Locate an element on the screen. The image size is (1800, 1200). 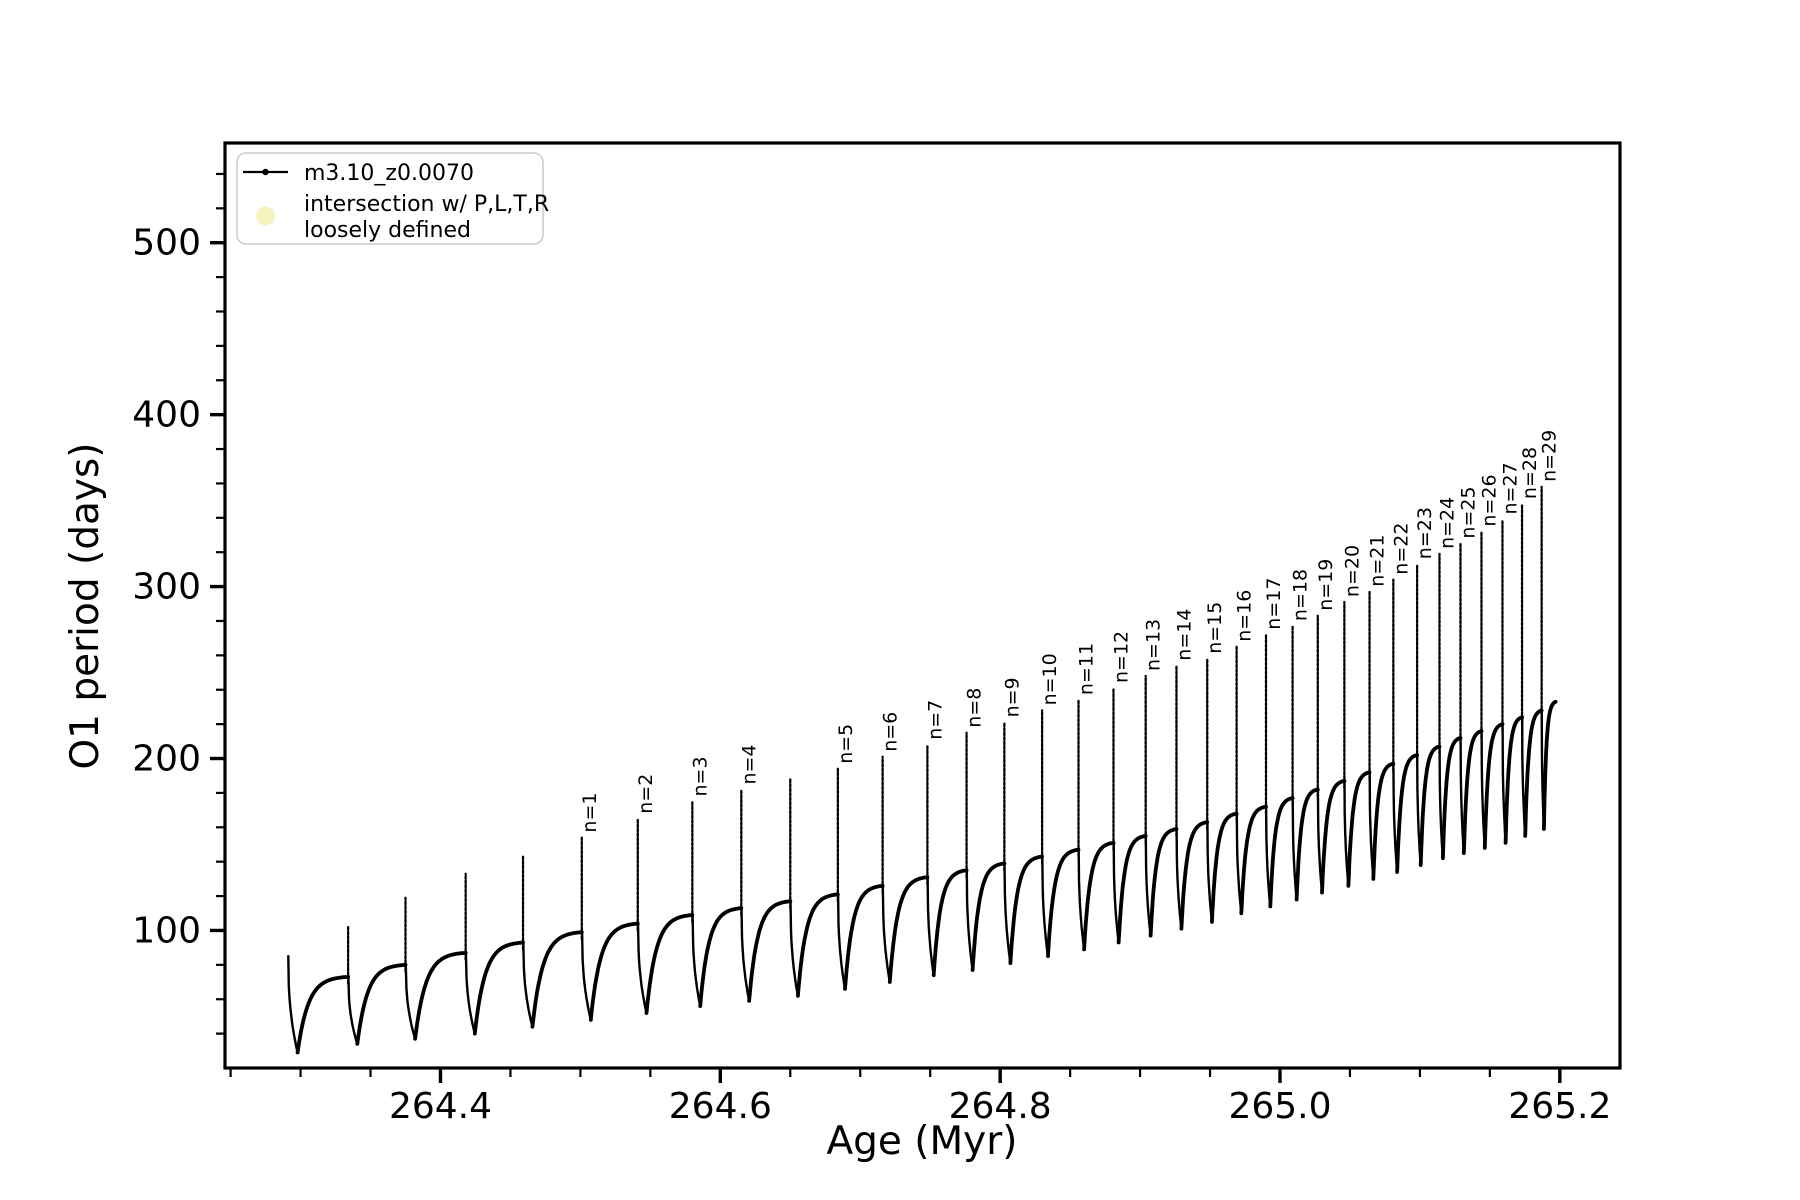
spike-label: n=18 is located at coordinates (1301, 595).